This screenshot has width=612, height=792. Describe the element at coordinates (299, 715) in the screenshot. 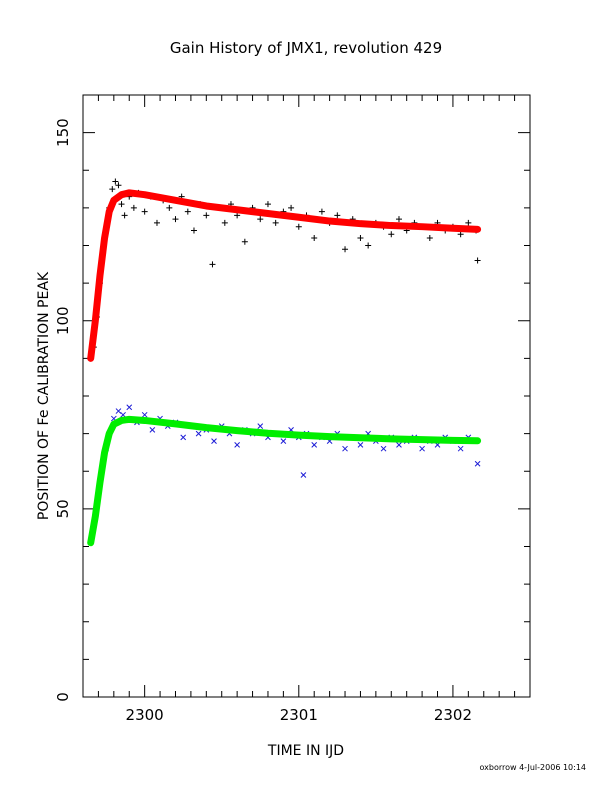

I see `x-tick-label: 2301` at that location.